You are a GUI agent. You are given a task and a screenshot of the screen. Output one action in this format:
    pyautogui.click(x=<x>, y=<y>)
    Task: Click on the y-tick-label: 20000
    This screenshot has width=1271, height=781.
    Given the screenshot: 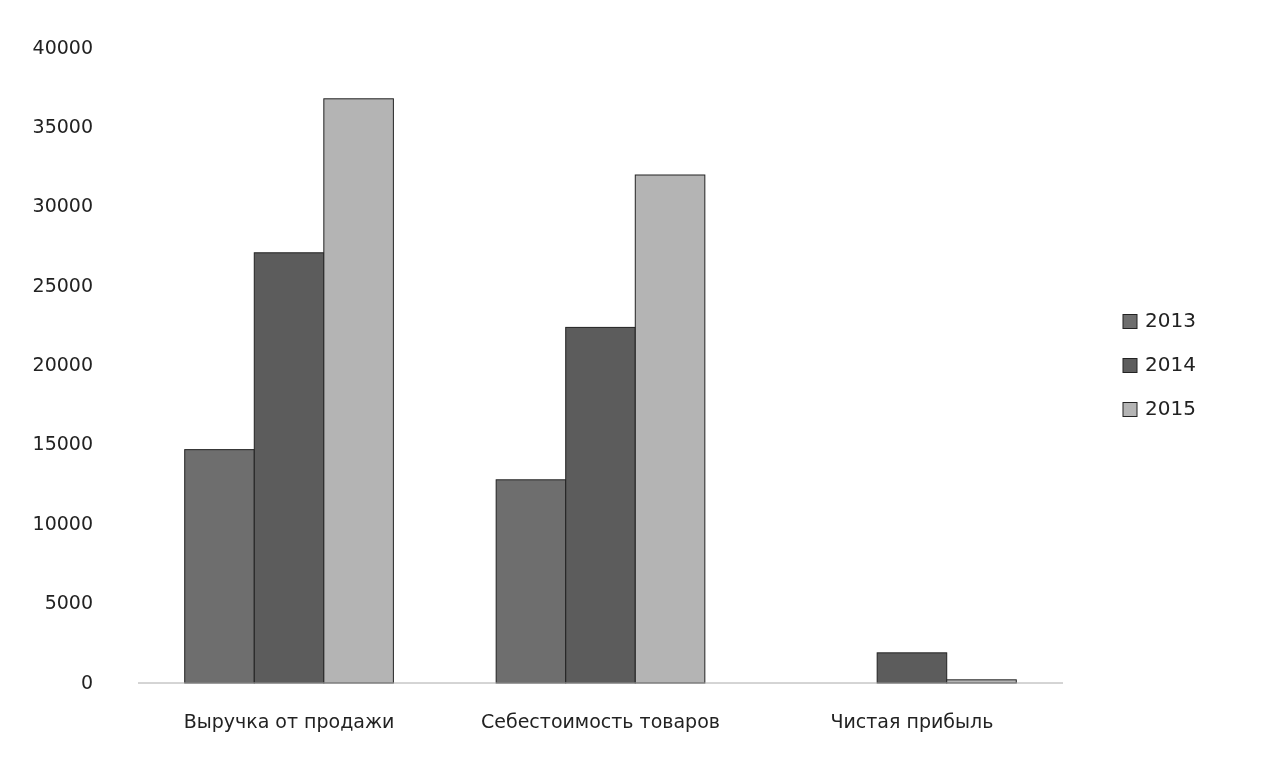 What is the action you would take?
    pyautogui.click(x=62, y=364)
    